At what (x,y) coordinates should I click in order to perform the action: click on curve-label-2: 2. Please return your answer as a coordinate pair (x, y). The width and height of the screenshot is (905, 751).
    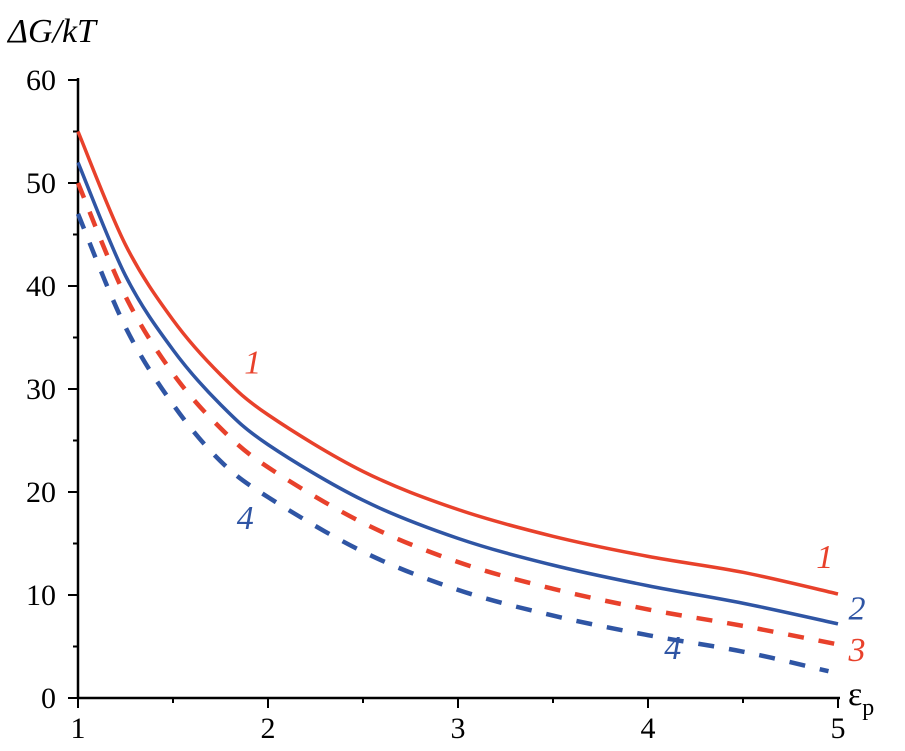
    Looking at the image, I should click on (857, 609).